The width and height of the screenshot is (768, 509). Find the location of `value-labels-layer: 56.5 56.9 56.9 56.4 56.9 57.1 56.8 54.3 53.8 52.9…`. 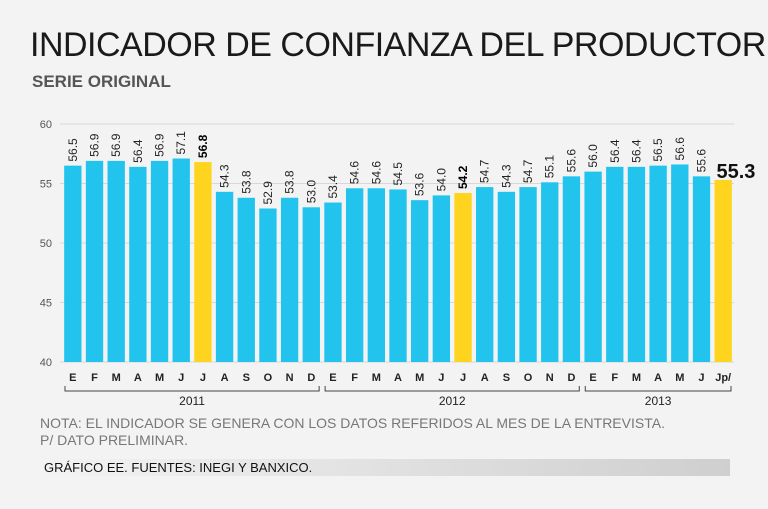

value-labels-layer: 56.5 56.9 56.9 56.4 56.9 57.1 56.8 54.3 53.8 52.9… is located at coordinates (411, 168).